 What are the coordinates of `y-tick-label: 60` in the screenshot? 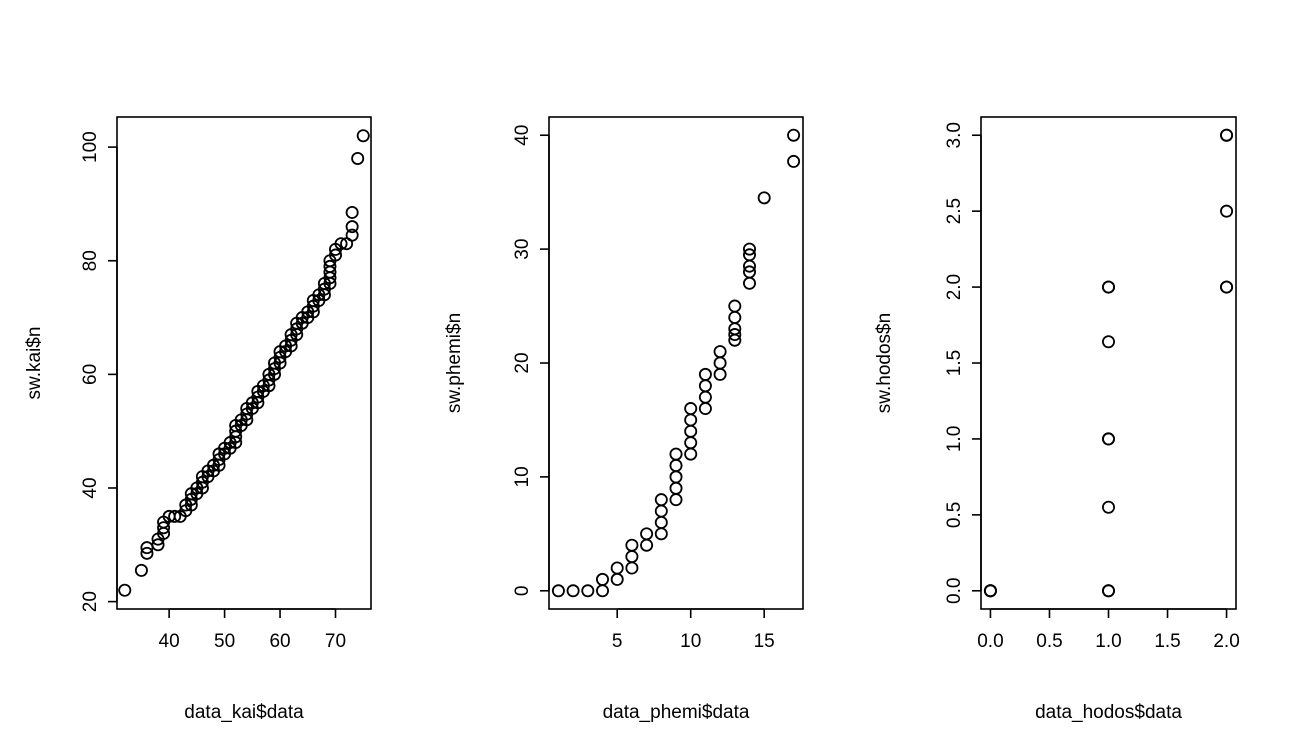 It's located at (90, 374).